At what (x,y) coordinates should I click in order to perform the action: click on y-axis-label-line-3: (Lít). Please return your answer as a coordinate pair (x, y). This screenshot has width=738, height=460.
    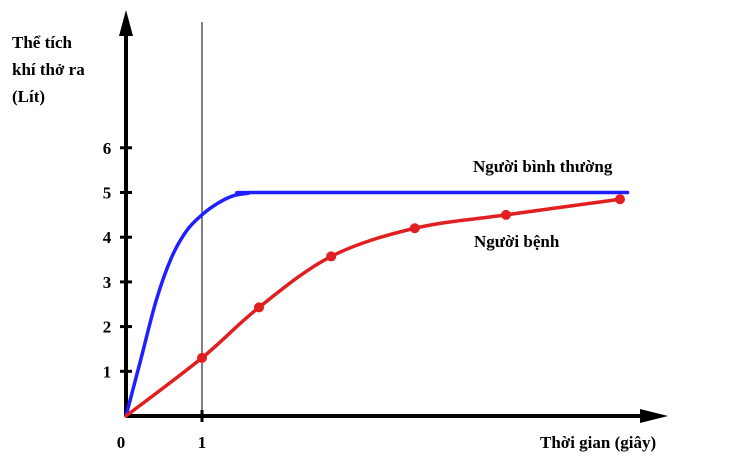
    Looking at the image, I should click on (28, 96).